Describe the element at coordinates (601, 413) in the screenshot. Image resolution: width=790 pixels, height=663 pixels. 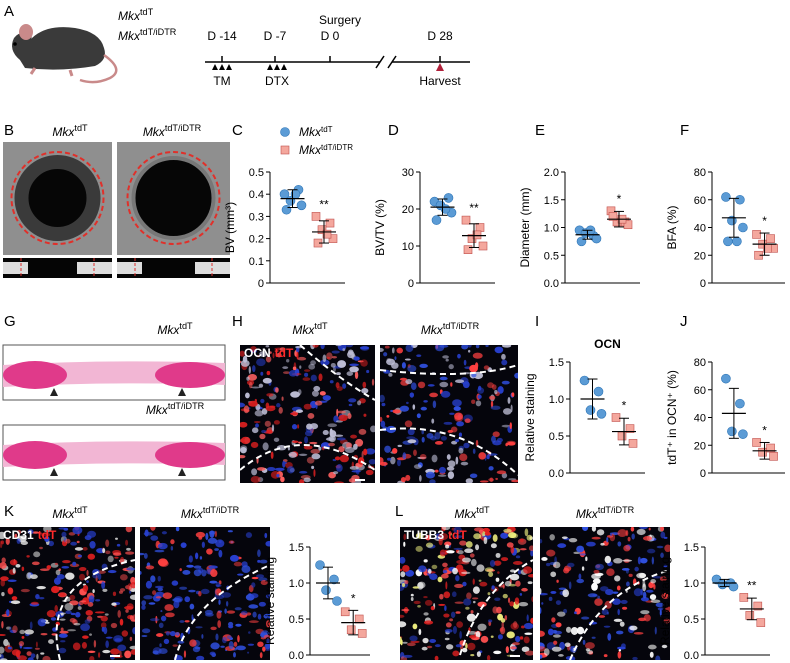
I see `data-point` at that location.